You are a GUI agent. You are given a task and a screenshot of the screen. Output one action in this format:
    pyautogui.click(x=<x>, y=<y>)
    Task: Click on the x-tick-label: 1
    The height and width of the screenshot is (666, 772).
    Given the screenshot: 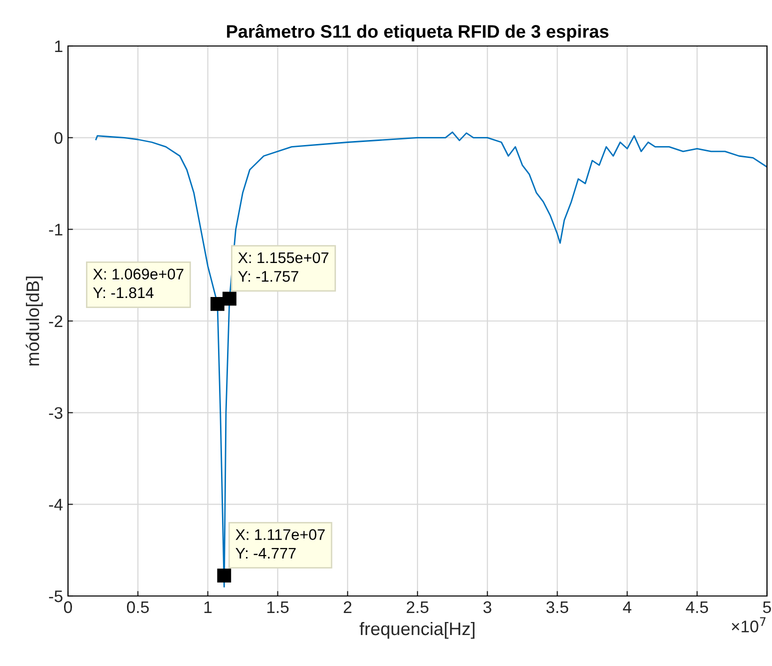 What is the action you would take?
    pyautogui.click(x=208, y=607)
    